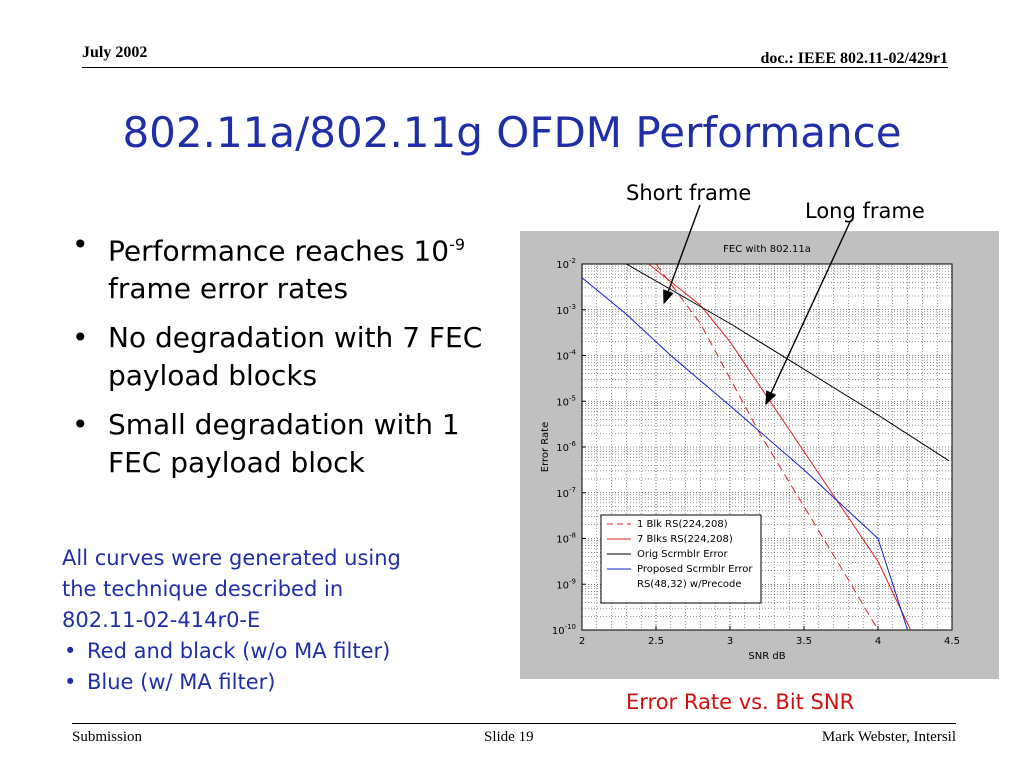 The width and height of the screenshot is (1024, 768). What do you see at coordinates (689, 193) in the screenshot?
I see `short-frame-label: Short frame` at bounding box center [689, 193].